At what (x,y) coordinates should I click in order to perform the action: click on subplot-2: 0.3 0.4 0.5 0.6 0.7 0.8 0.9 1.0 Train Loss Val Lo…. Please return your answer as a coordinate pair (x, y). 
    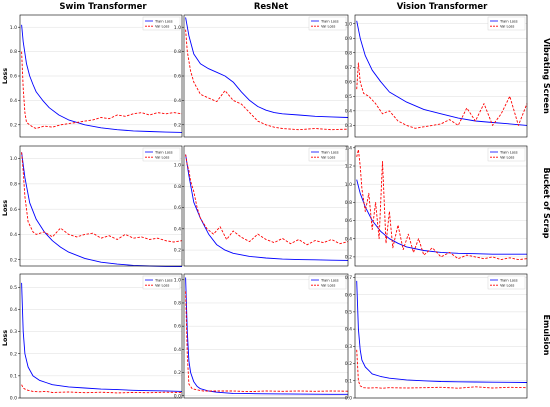
    Looking at the image, I should click on (436, 76).